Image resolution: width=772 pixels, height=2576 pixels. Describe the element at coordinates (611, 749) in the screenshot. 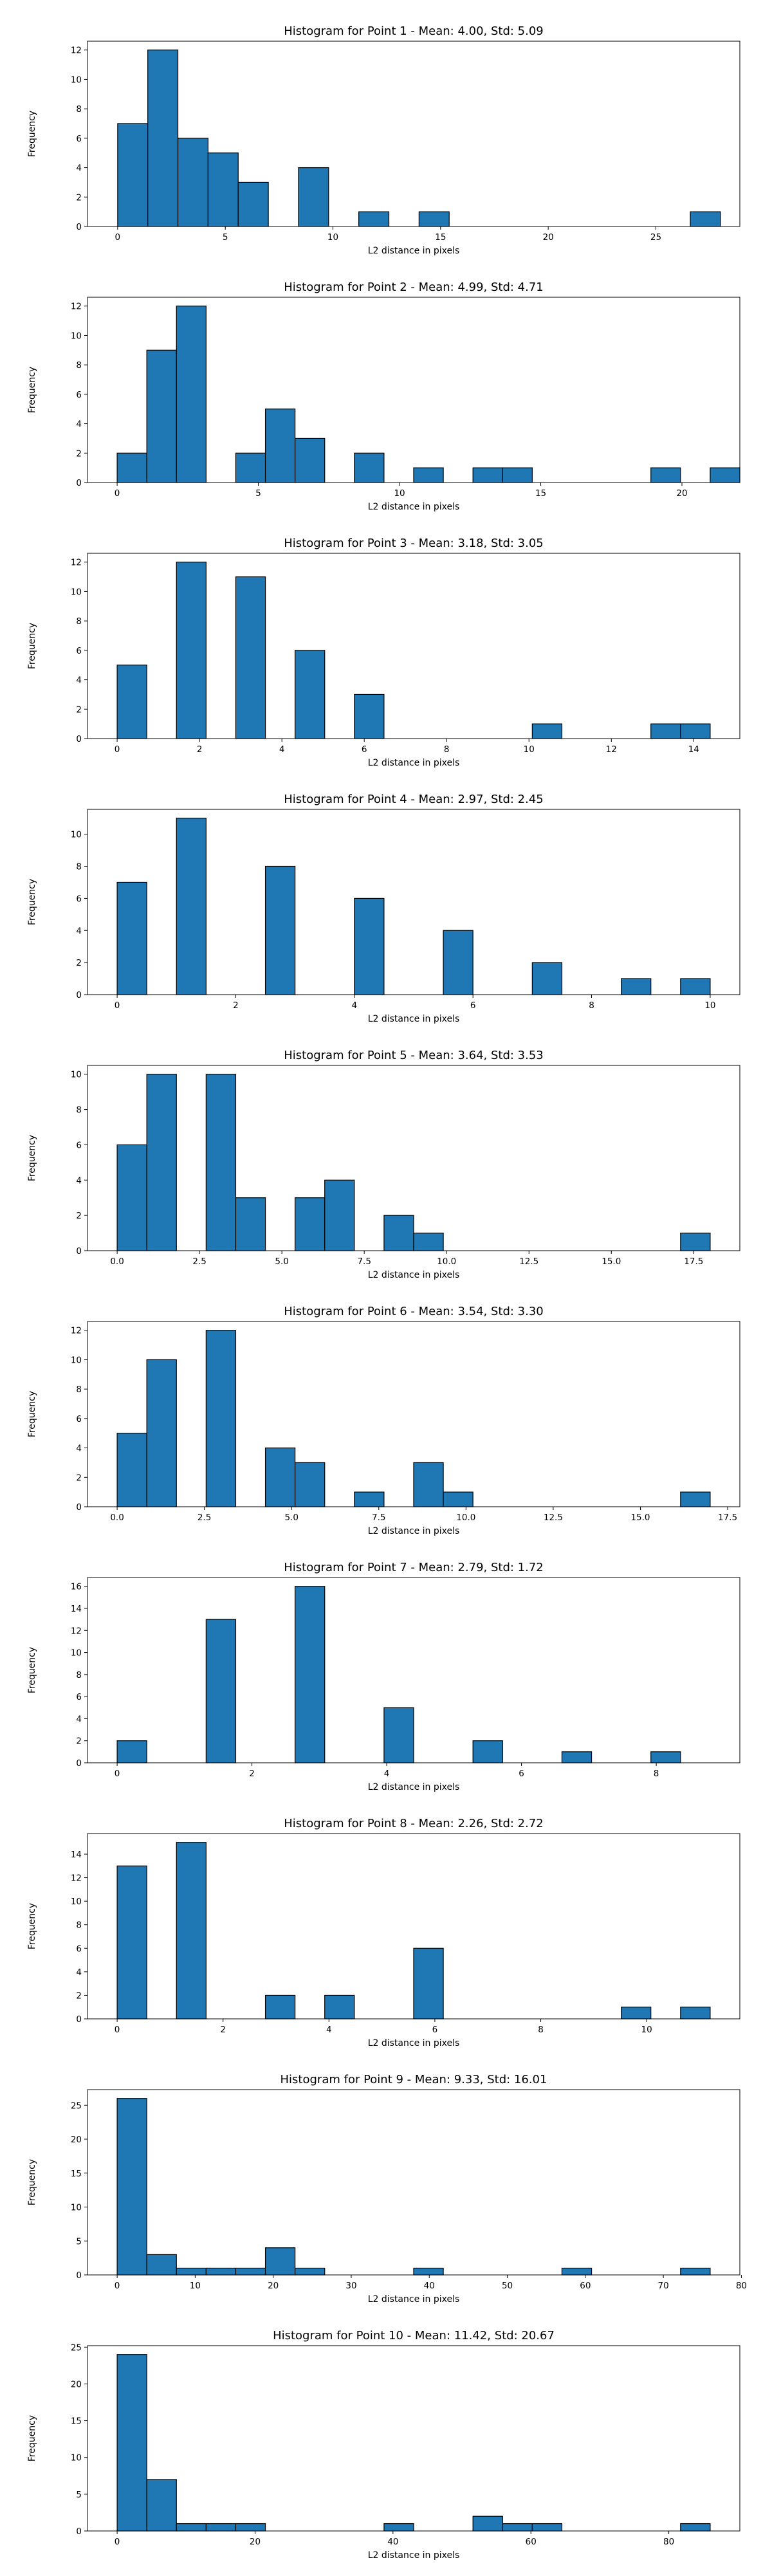

I see `x-tick-label: 12` at that location.